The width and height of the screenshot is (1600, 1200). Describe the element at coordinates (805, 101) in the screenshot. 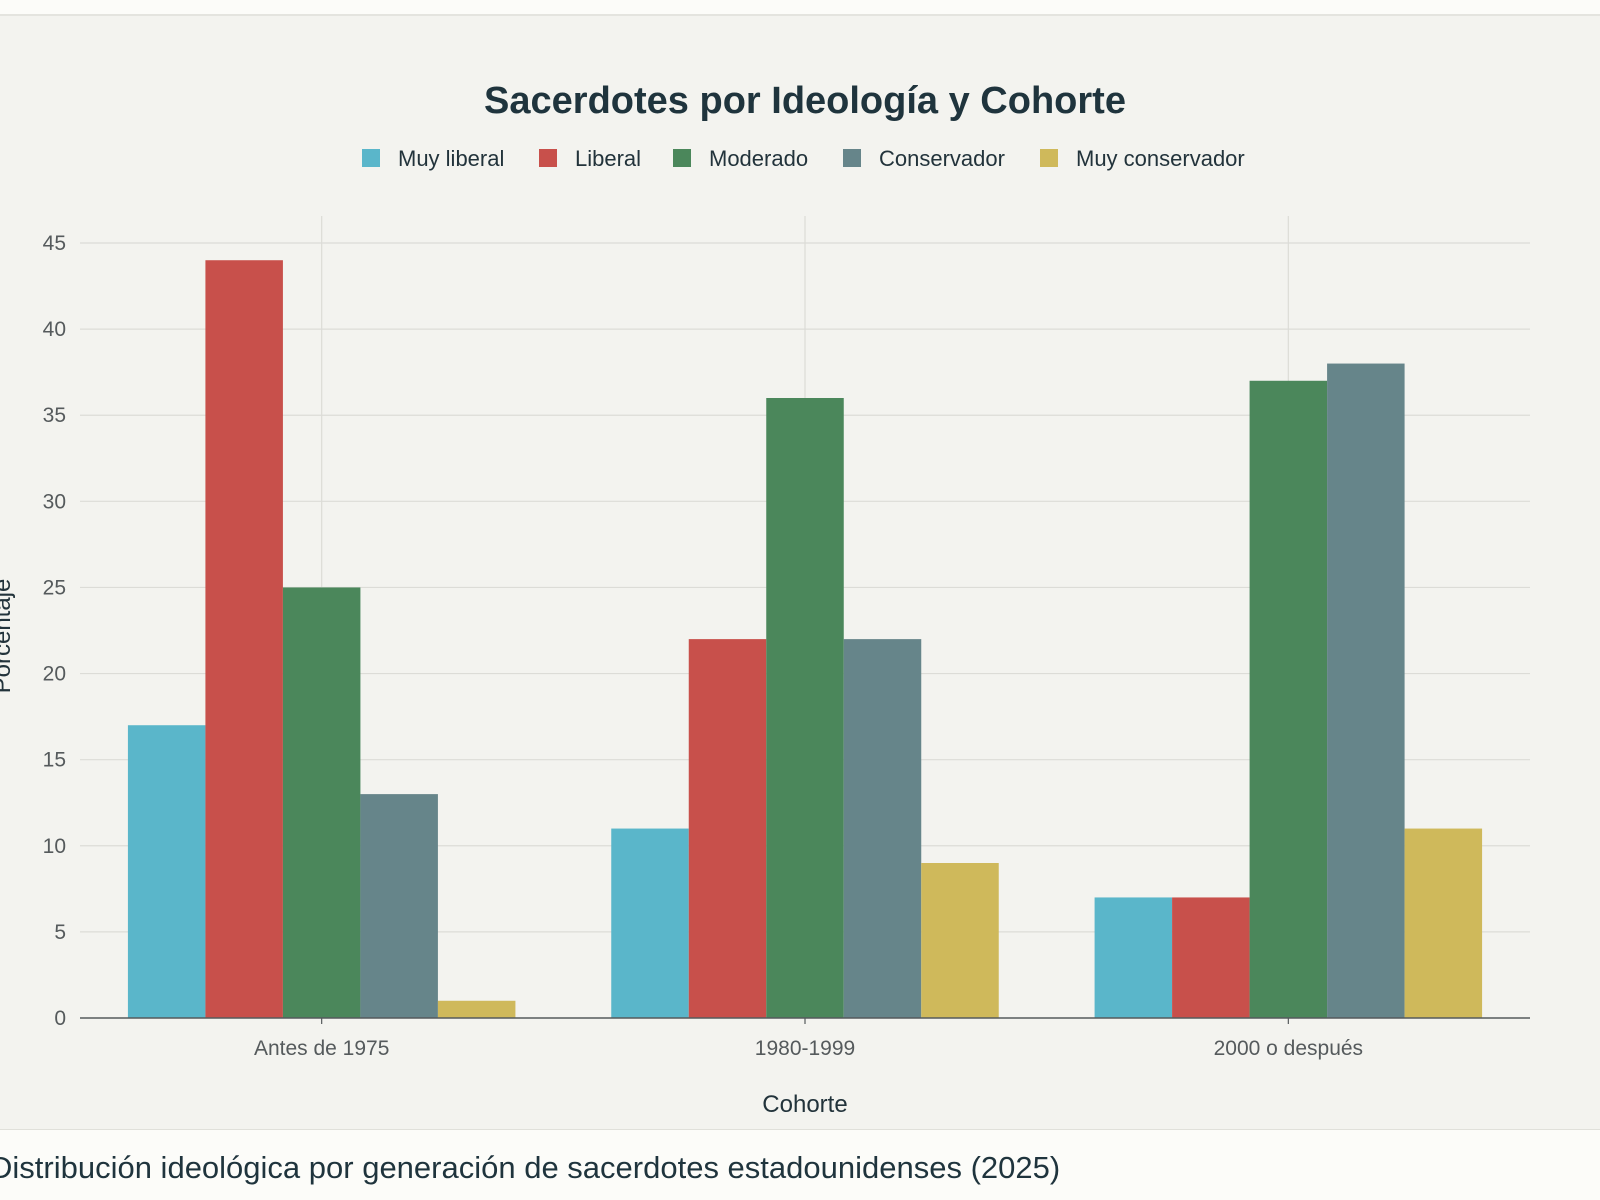

I see `chart-title: Sacerdotes por Ideología y Cohorte` at that location.